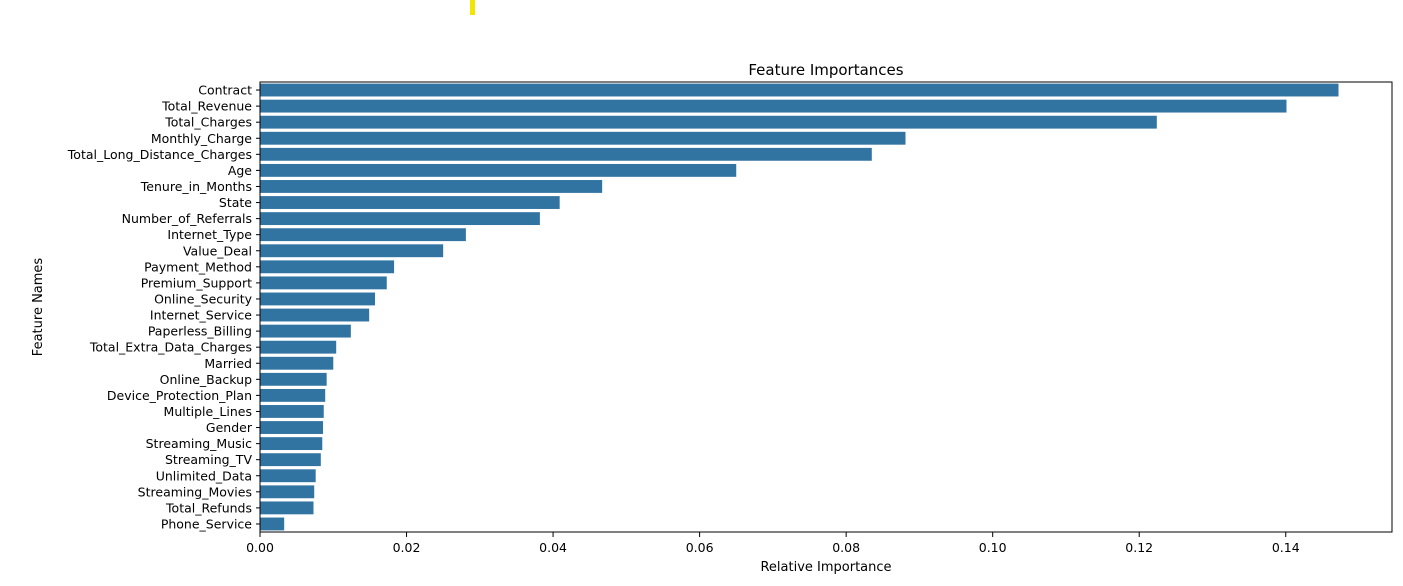  What do you see at coordinates (305, 331) in the screenshot?
I see `bar-paperless-billing` at bounding box center [305, 331].